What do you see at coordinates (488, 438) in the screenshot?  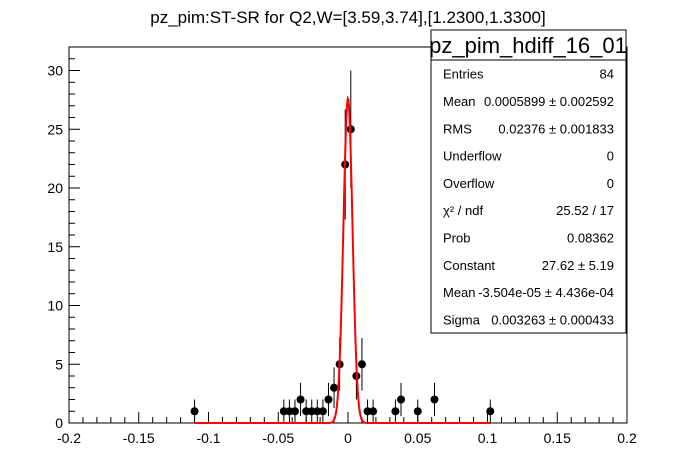 I see `x-tick-label: 0.1` at bounding box center [488, 438].